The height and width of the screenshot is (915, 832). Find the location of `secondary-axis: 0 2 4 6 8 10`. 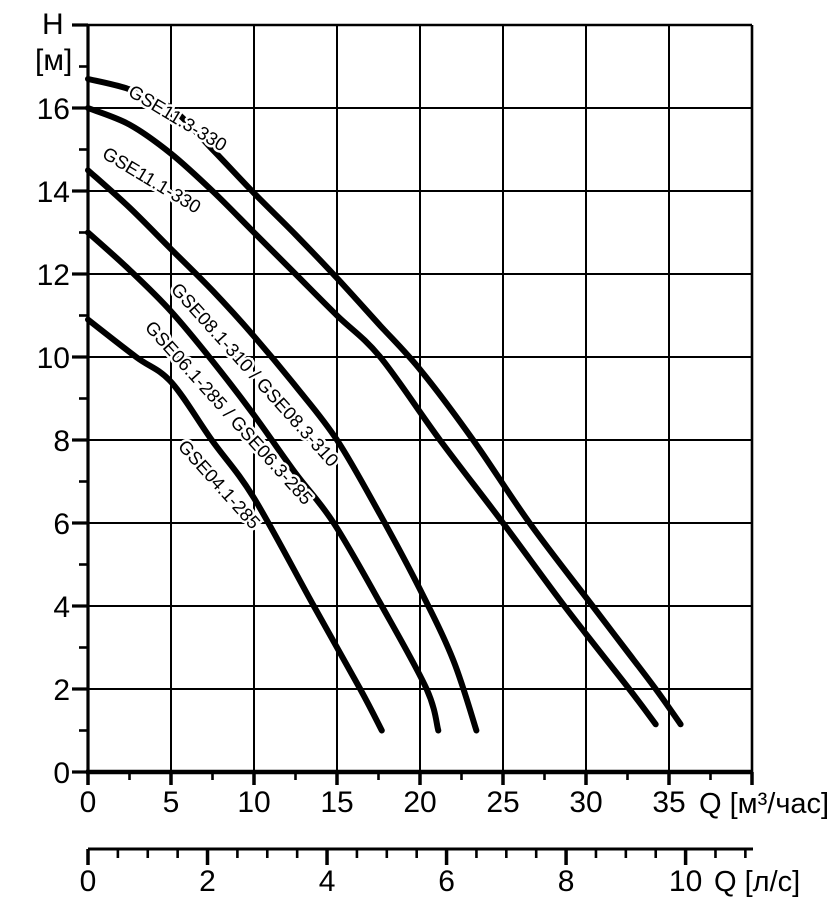

secondary-axis: 0 2 4 6 8 10 is located at coordinates (416, 872).